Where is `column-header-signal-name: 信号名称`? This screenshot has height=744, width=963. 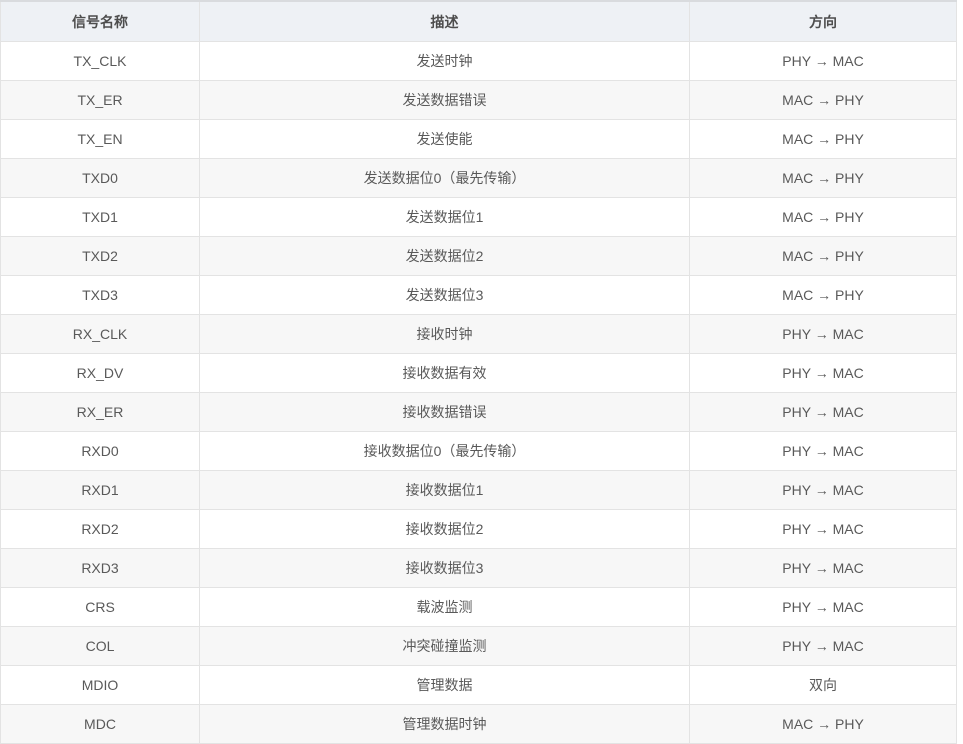
column-header-signal-name: 信号名称 is located at coordinates (100, 21).